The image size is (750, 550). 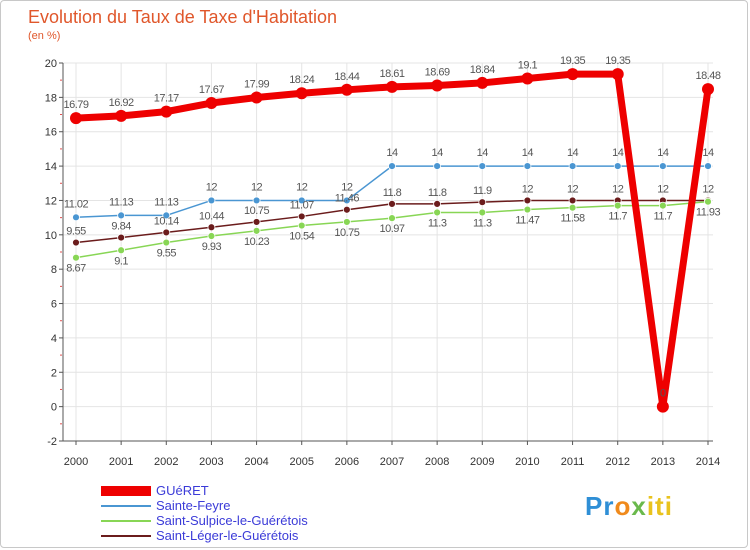 I want to click on data-label-2: 10.54, so click(x=301, y=237).